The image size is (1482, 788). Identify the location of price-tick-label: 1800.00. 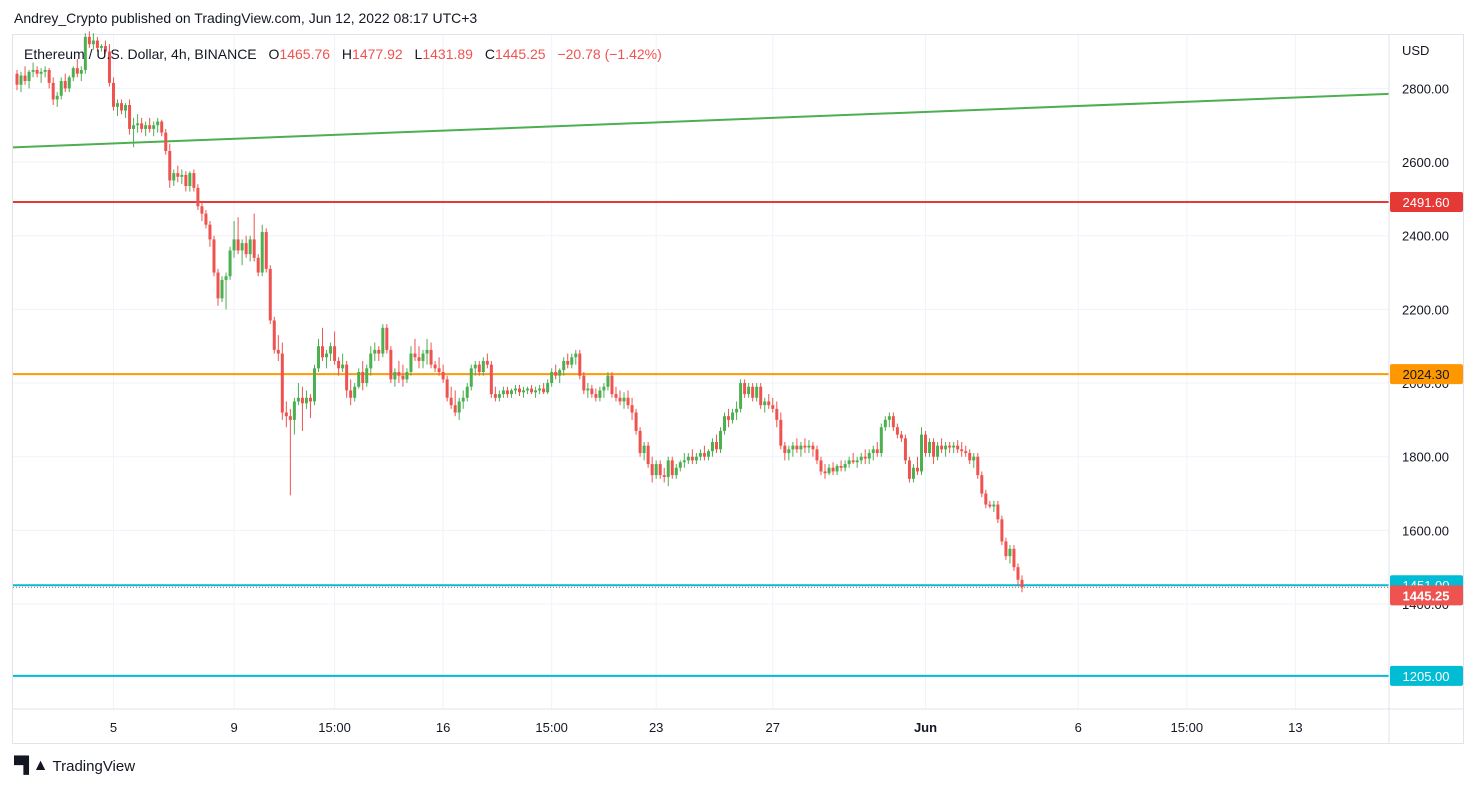
(1425, 457).